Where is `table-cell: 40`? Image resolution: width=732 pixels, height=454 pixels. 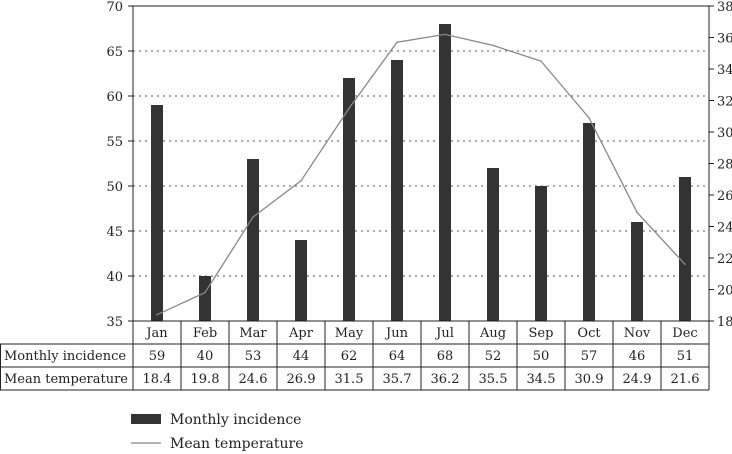 table-cell: 40 is located at coordinates (205, 356).